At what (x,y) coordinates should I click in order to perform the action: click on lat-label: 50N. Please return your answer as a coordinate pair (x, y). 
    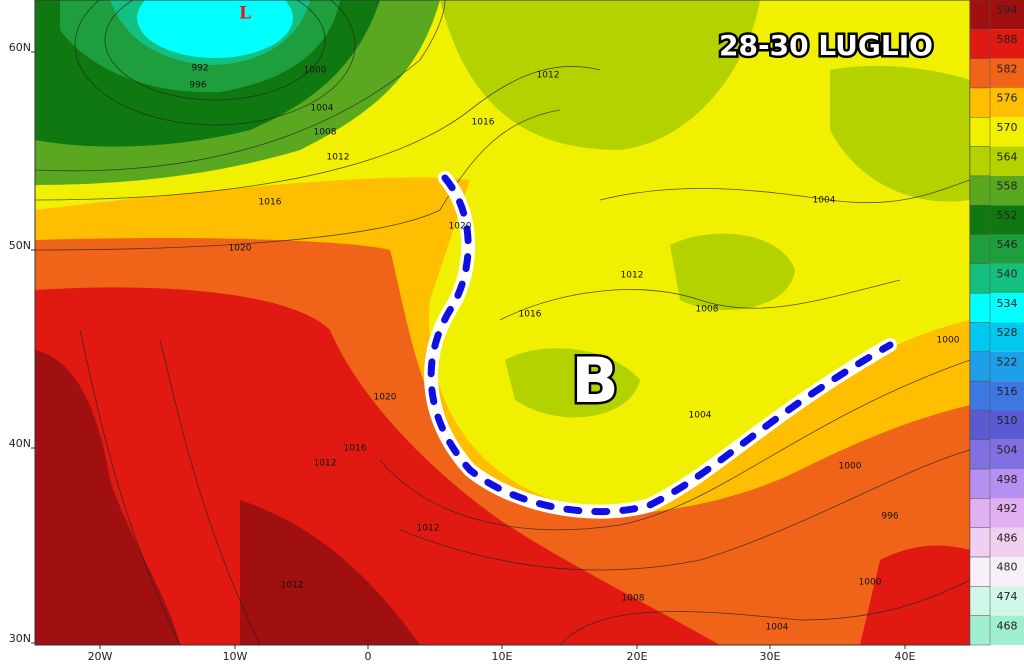
    Looking at the image, I should click on (20, 245).